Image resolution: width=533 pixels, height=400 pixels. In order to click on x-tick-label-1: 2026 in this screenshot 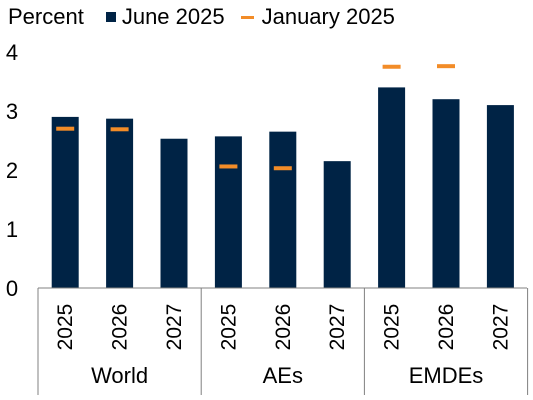, I will do `click(120, 327)`.